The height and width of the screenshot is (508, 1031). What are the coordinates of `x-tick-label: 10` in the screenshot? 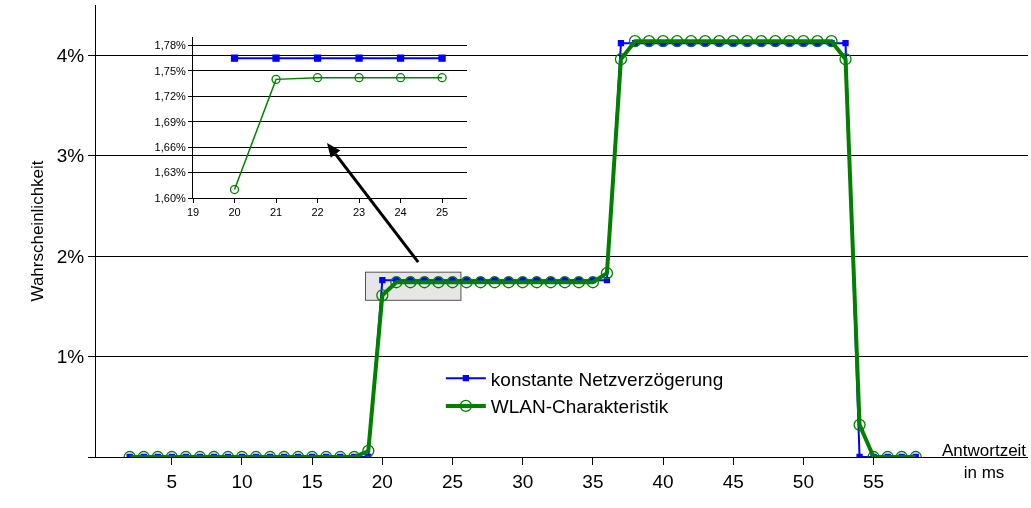 It's located at (242, 481).